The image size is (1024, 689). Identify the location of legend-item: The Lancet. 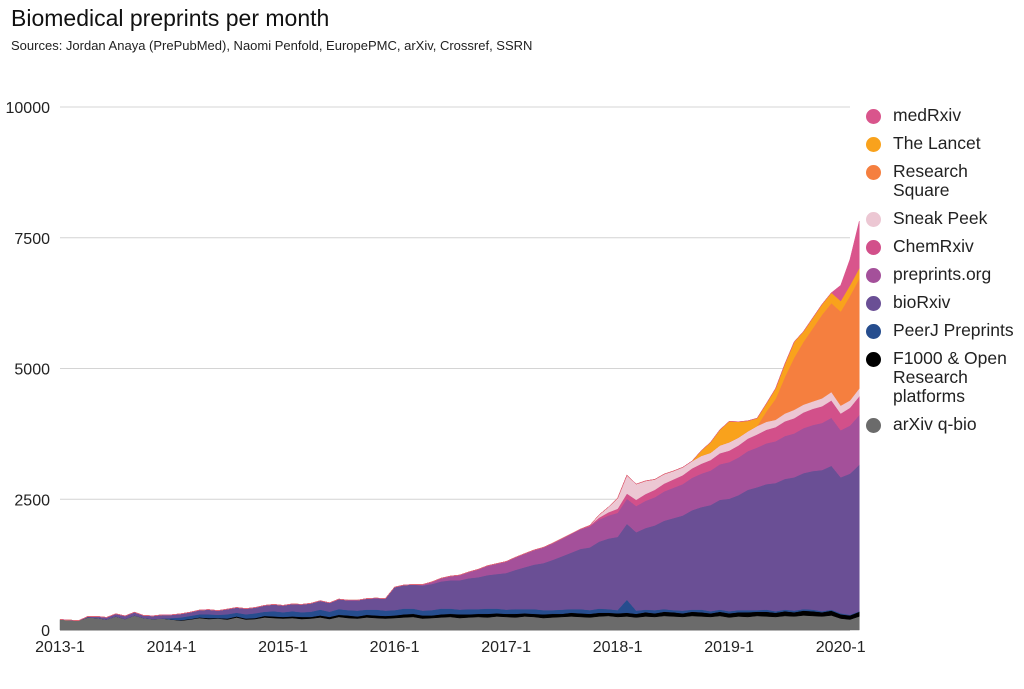
(945, 143).